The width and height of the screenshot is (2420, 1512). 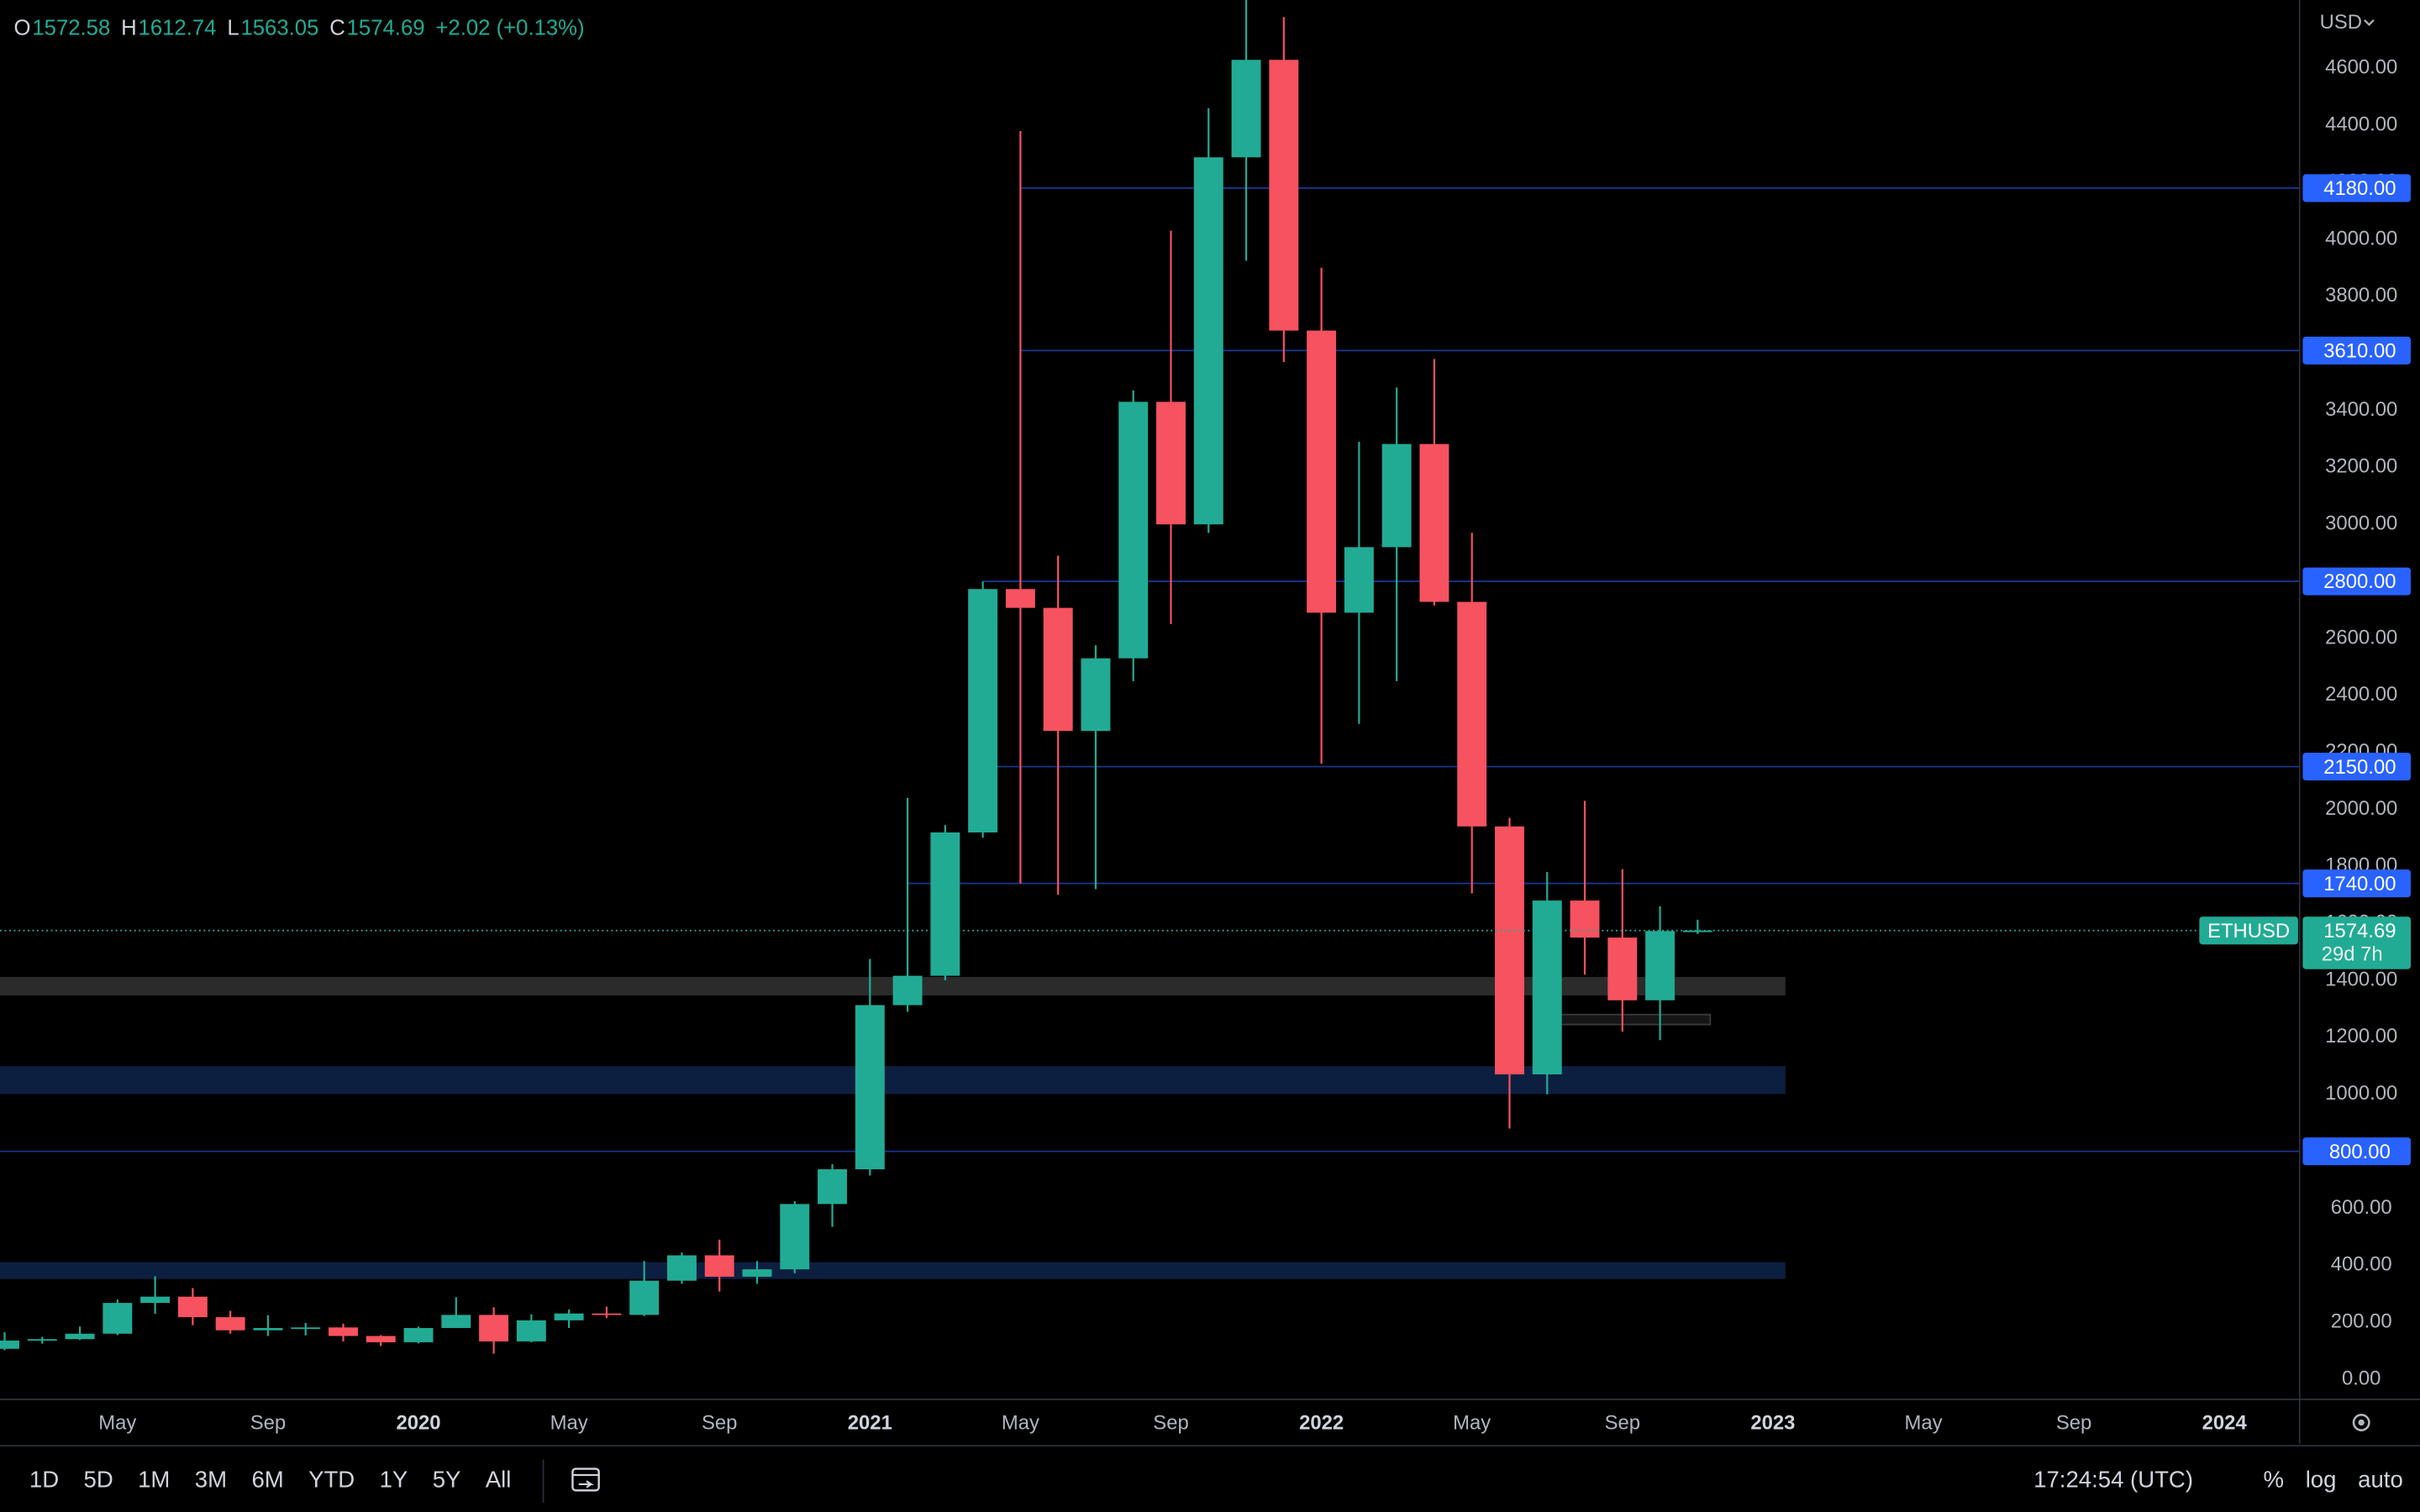 I want to click on icon-frame, so click(x=585, y=1479).